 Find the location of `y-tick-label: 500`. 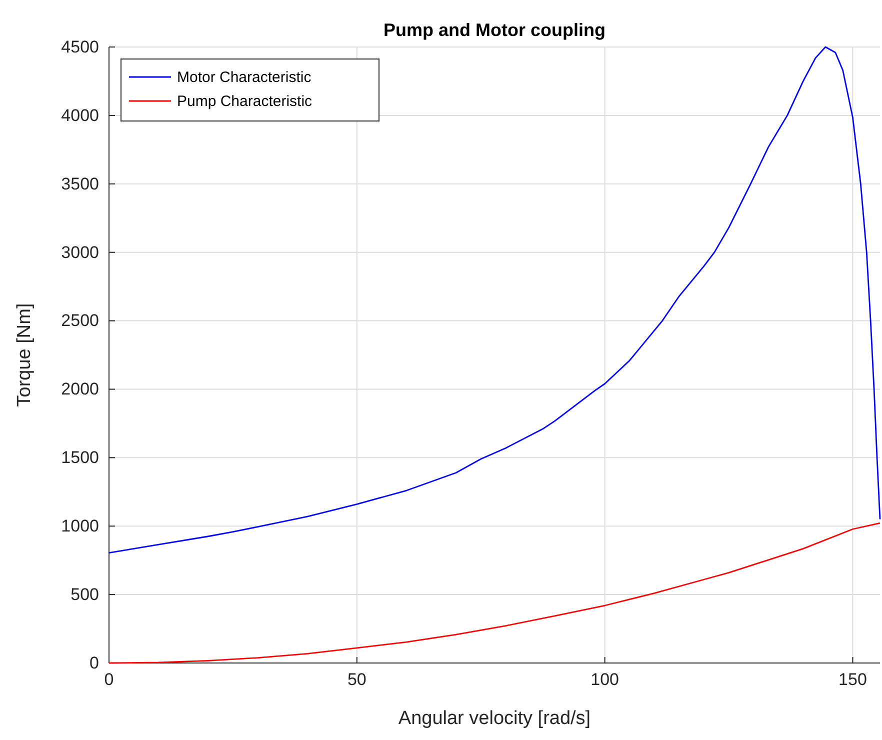

y-tick-label: 500 is located at coordinates (84, 594).